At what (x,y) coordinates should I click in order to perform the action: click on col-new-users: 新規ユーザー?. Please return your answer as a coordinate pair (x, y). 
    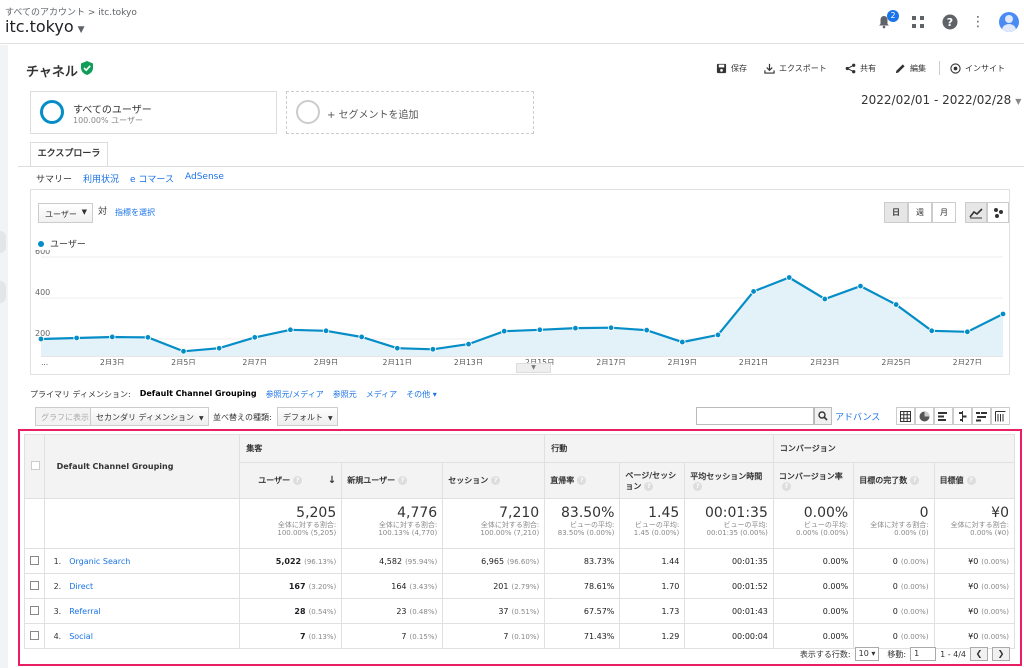
    Looking at the image, I should click on (392, 480).